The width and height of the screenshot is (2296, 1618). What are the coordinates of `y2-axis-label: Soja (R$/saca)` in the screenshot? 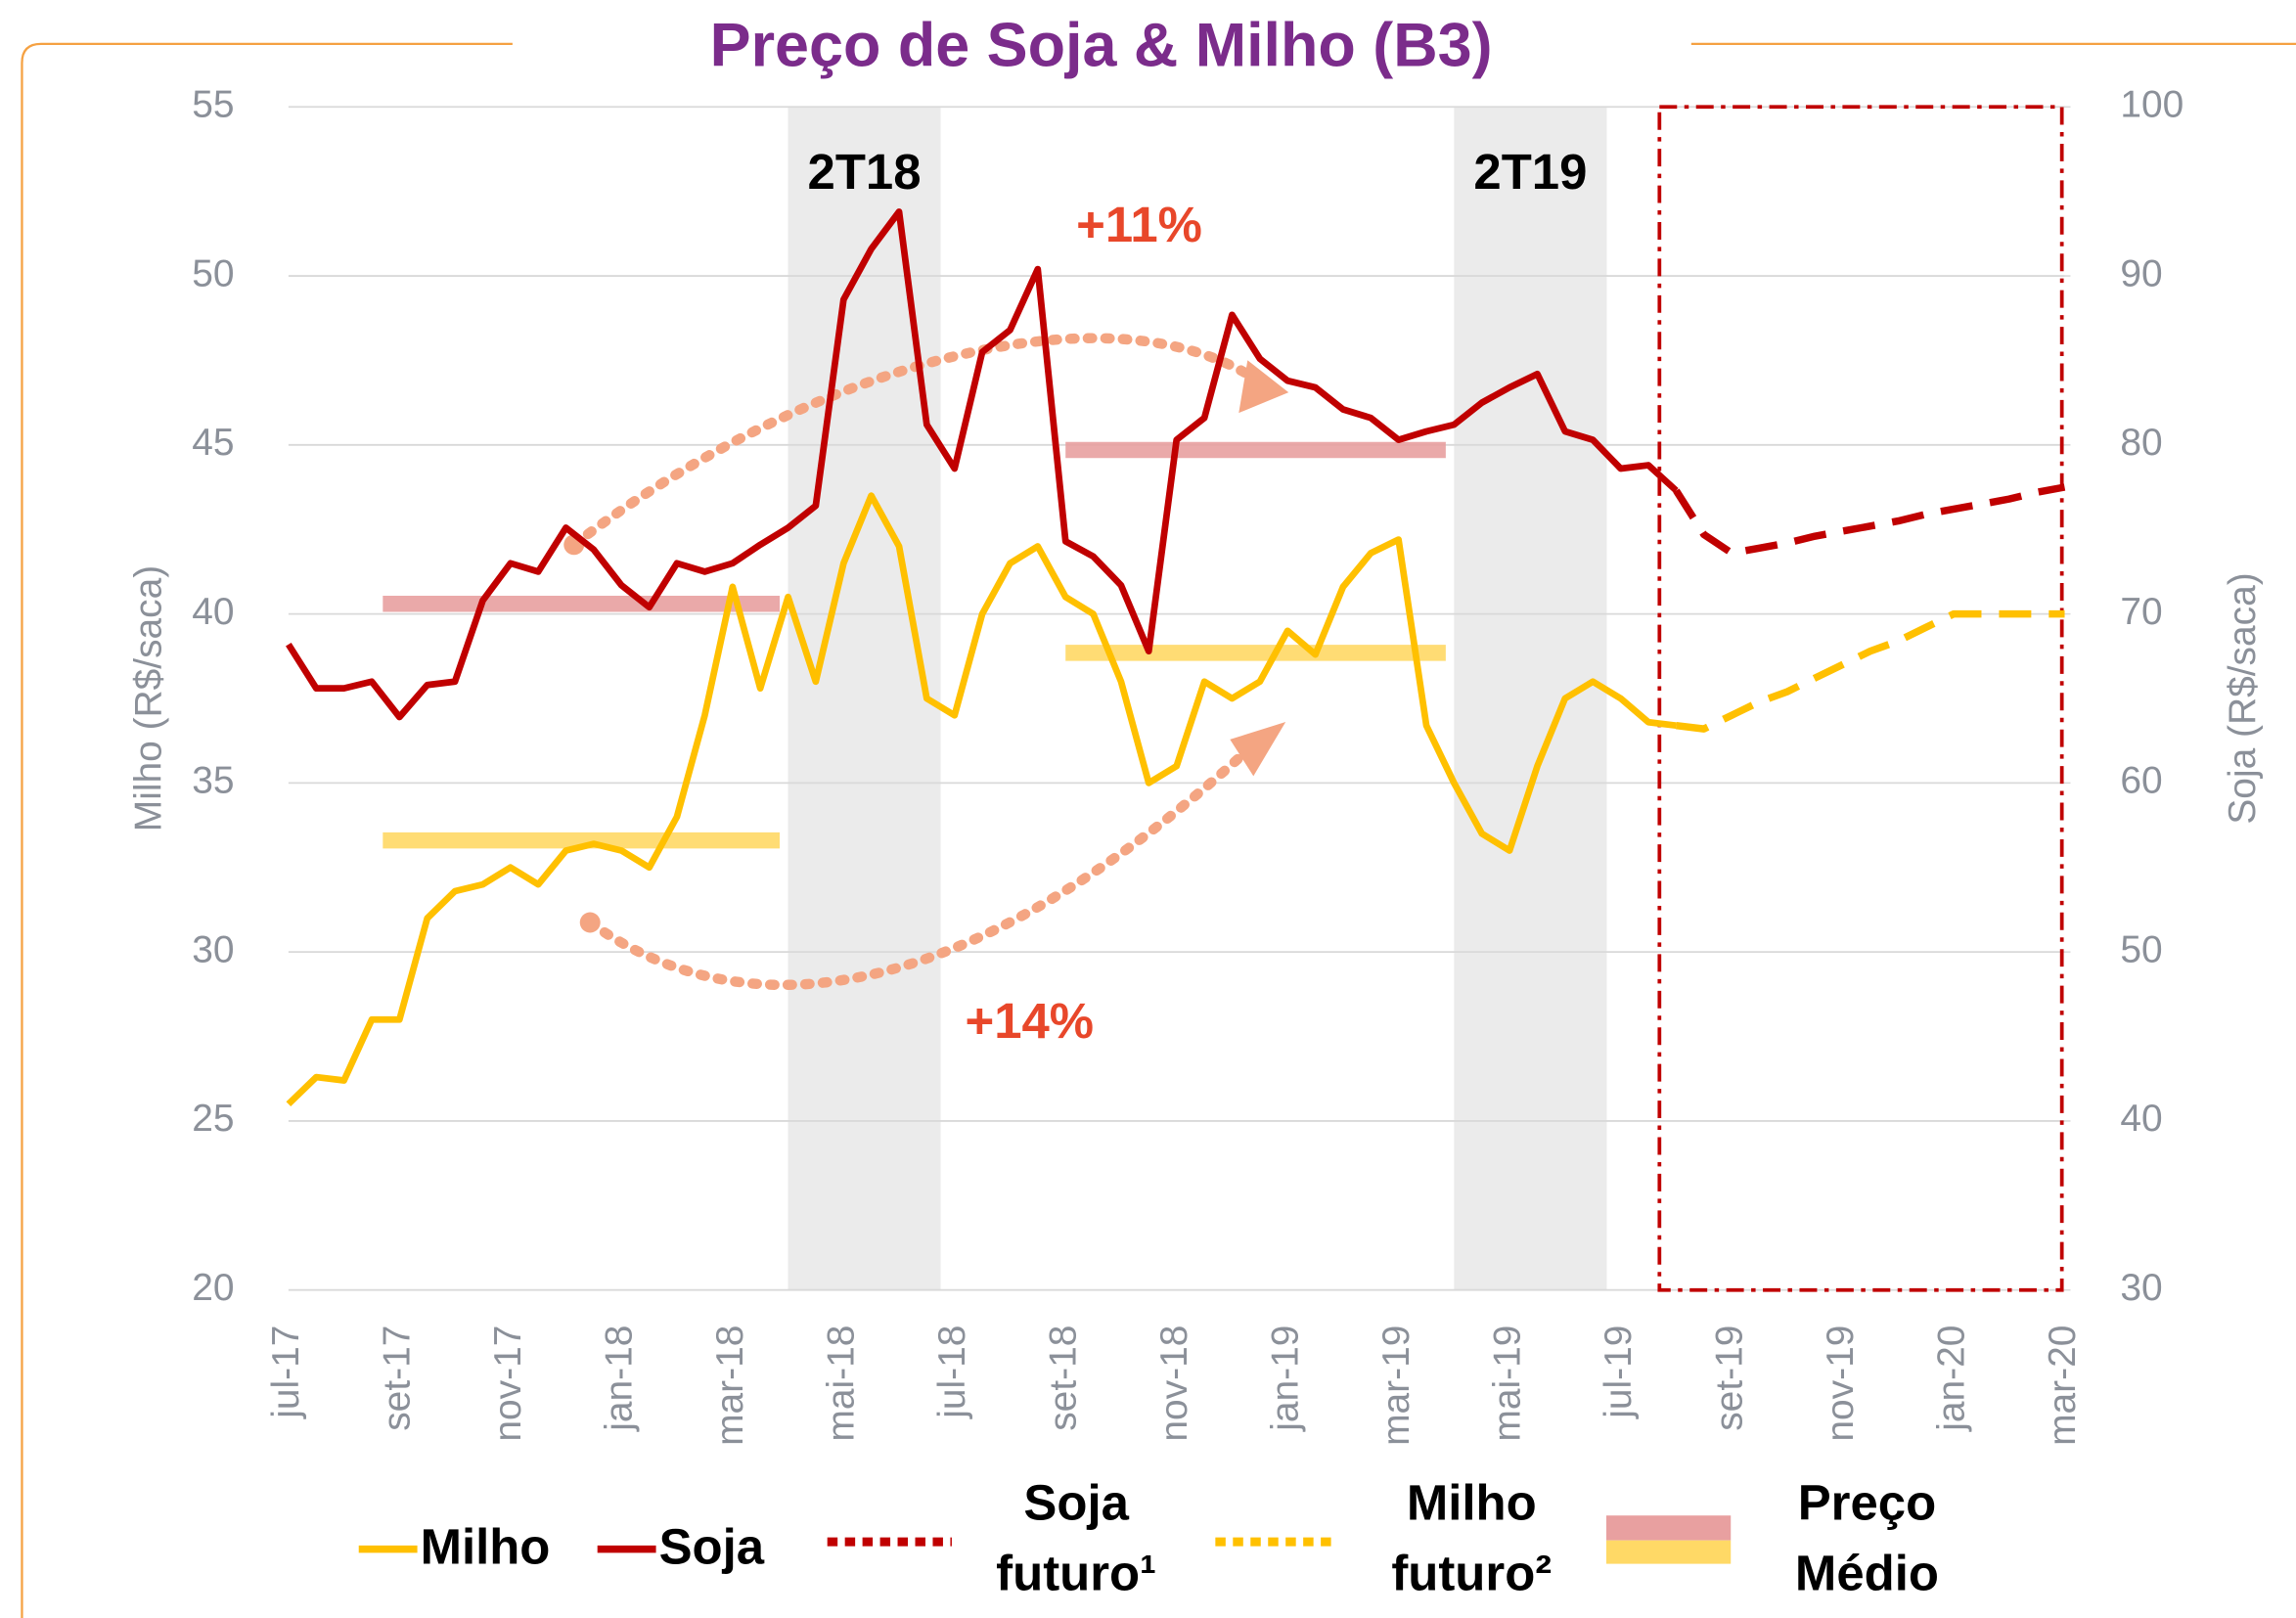 It's located at (2243, 698).